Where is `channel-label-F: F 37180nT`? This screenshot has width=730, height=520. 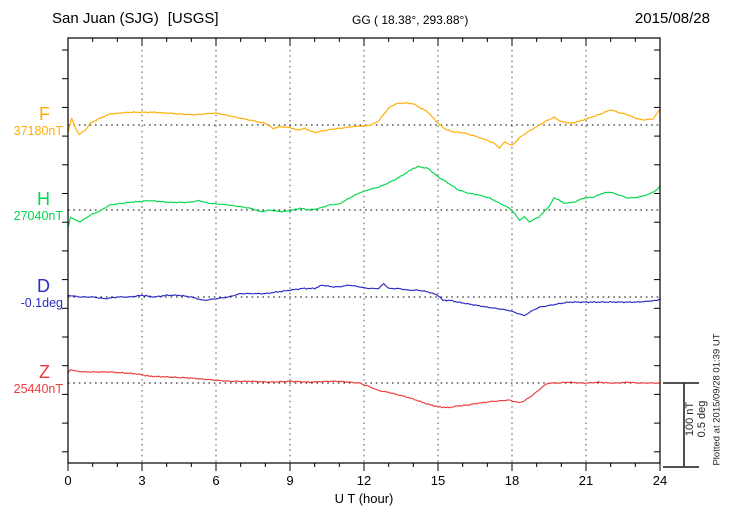 channel-label-F: F 37180nT is located at coordinates (31, 121).